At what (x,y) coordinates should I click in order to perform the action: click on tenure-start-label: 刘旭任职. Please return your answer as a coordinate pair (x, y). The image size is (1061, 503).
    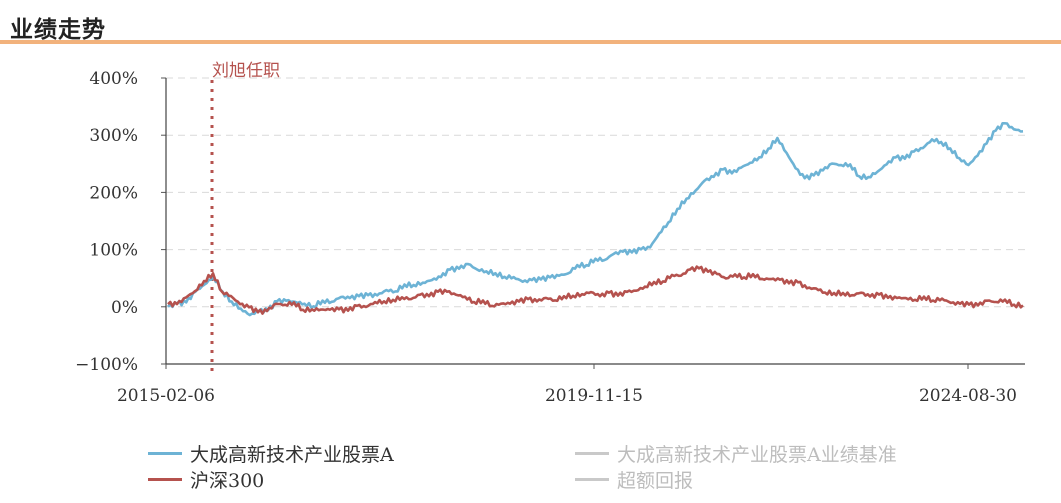
    Looking at the image, I should click on (246, 71).